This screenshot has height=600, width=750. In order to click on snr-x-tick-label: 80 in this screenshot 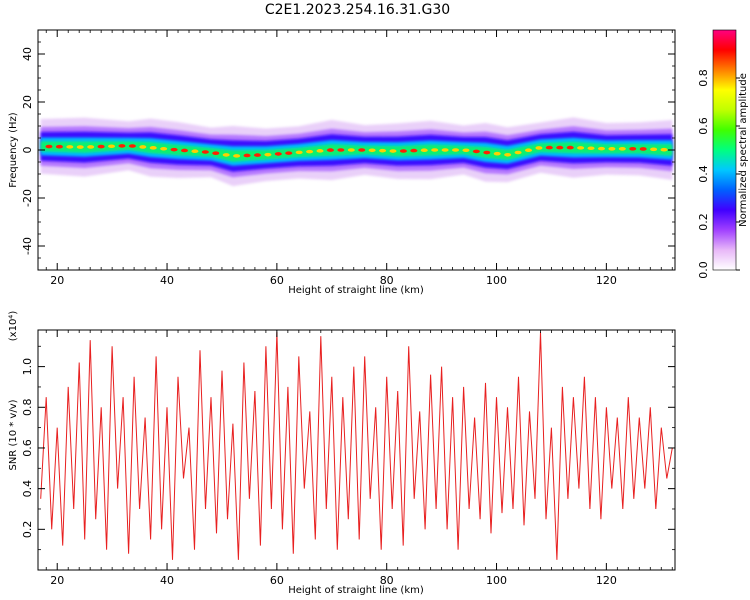, I will do `click(387, 580)`.